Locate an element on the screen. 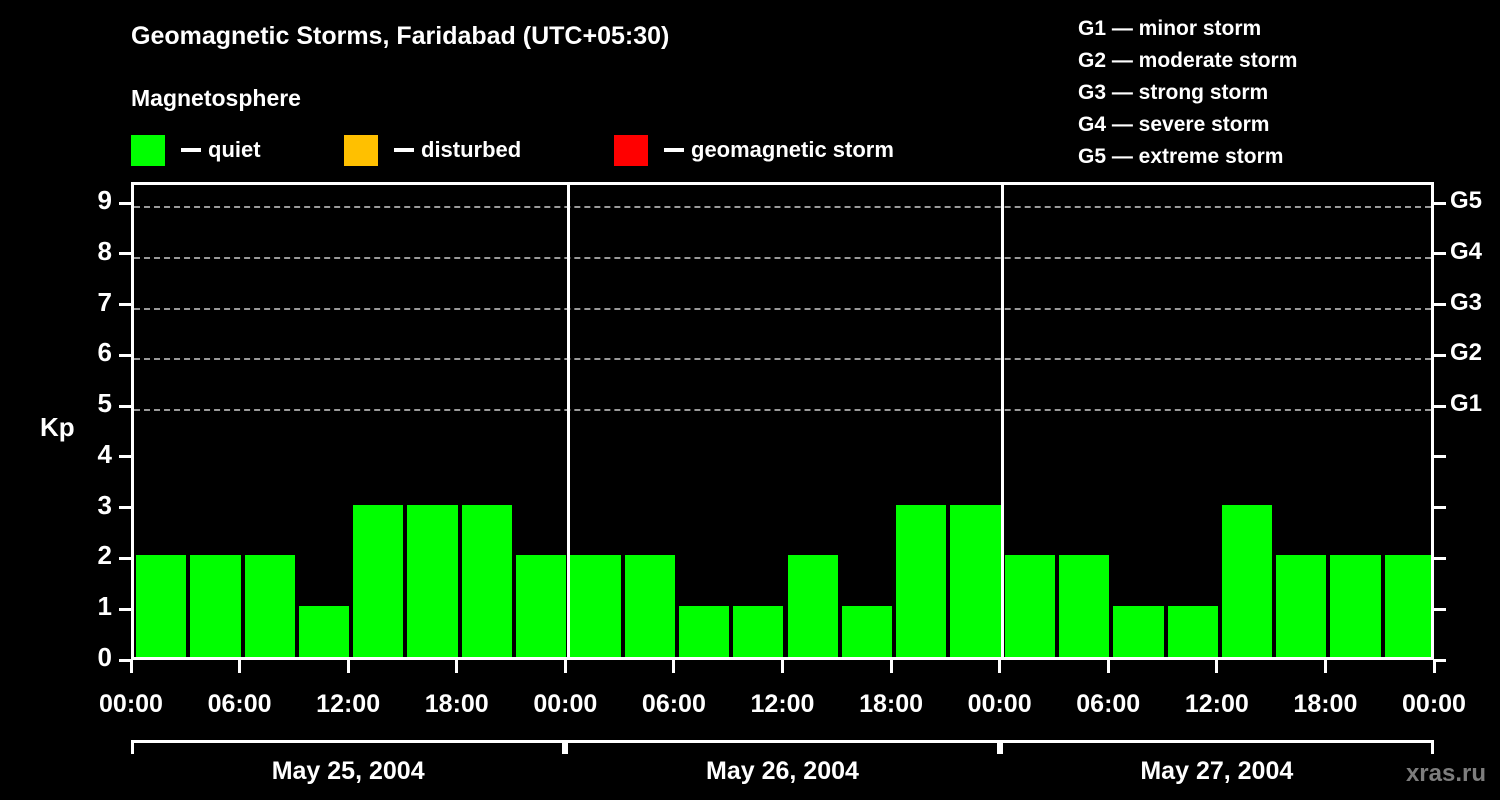 The width and height of the screenshot is (1500, 800). y-tick-label-3: 3 is located at coordinates (104, 504).